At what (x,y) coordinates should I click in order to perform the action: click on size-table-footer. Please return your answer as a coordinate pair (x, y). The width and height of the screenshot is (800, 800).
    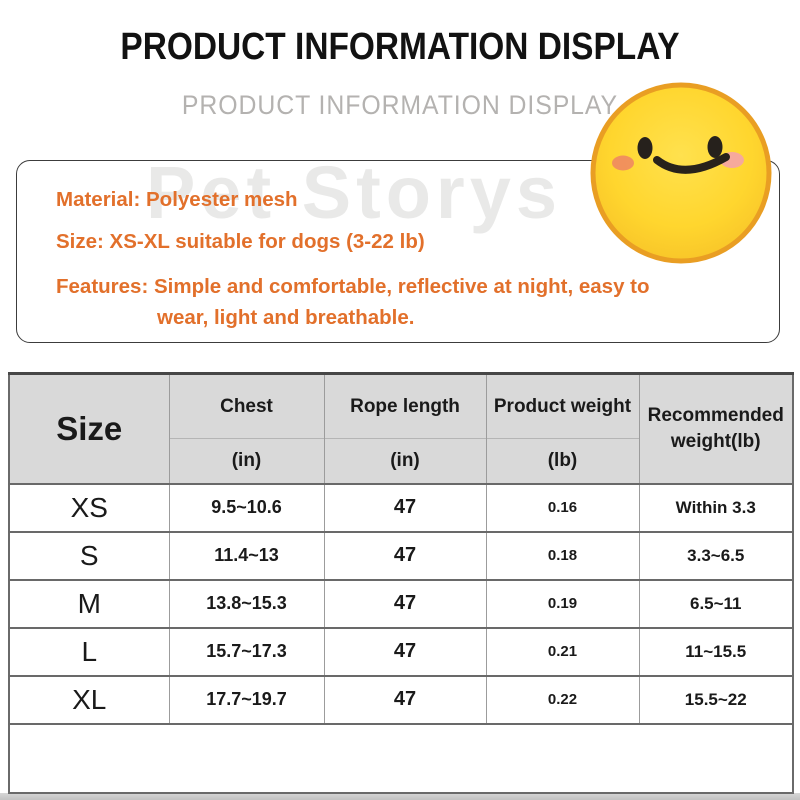
    Looking at the image, I should click on (401, 757).